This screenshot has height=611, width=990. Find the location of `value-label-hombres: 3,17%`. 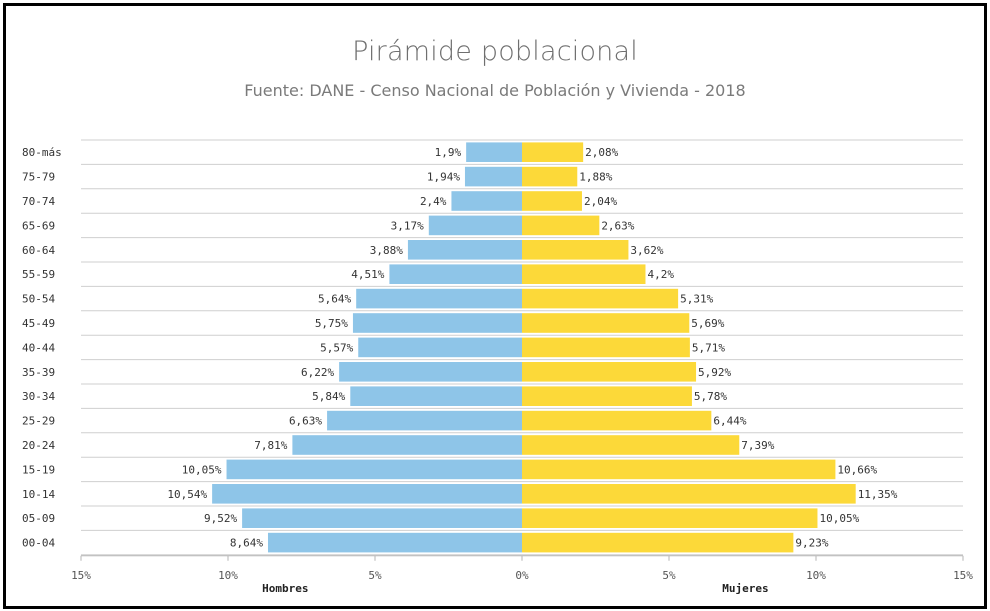

value-label-hombres: 3,17% is located at coordinates (407, 225).